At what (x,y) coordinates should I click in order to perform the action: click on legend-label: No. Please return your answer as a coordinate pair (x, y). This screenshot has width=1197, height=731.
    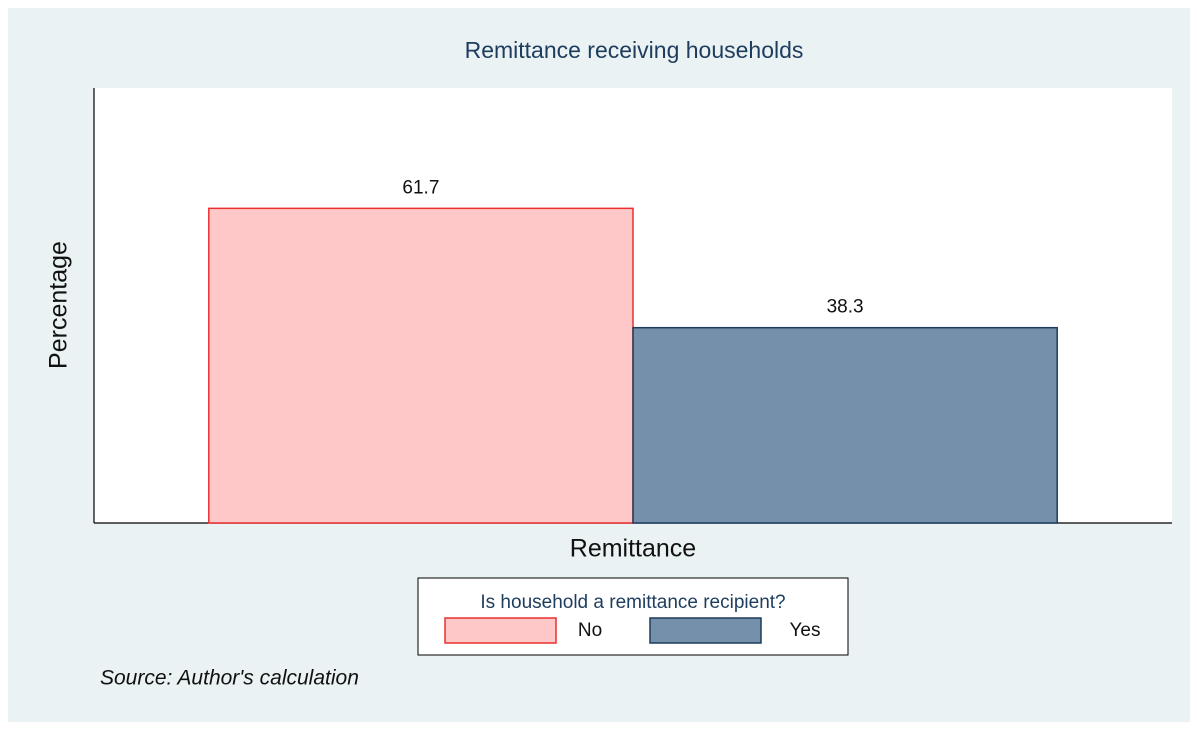
    Looking at the image, I should click on (590, 630).